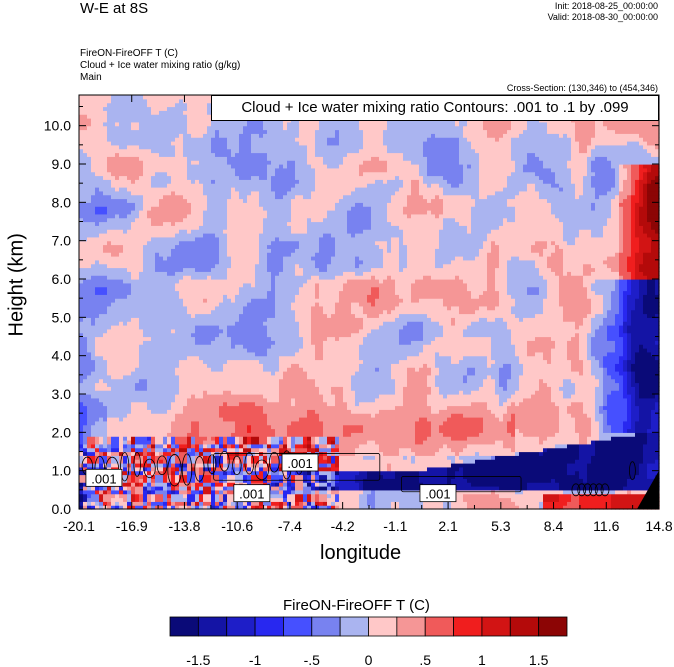 The height and width of the screenshot is (667, 674). Describe the element at coordinates (62, 317) in the screenshot. I see `y-tick-label: 5.0` at that location.